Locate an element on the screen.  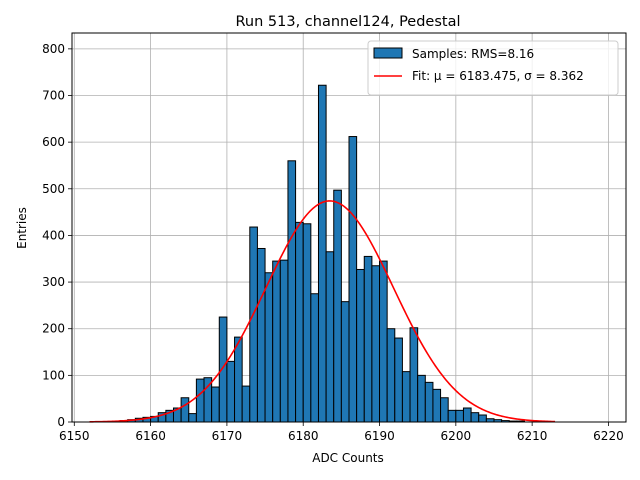
x-tick-label: 6220 is located at coordinates (608, 436).